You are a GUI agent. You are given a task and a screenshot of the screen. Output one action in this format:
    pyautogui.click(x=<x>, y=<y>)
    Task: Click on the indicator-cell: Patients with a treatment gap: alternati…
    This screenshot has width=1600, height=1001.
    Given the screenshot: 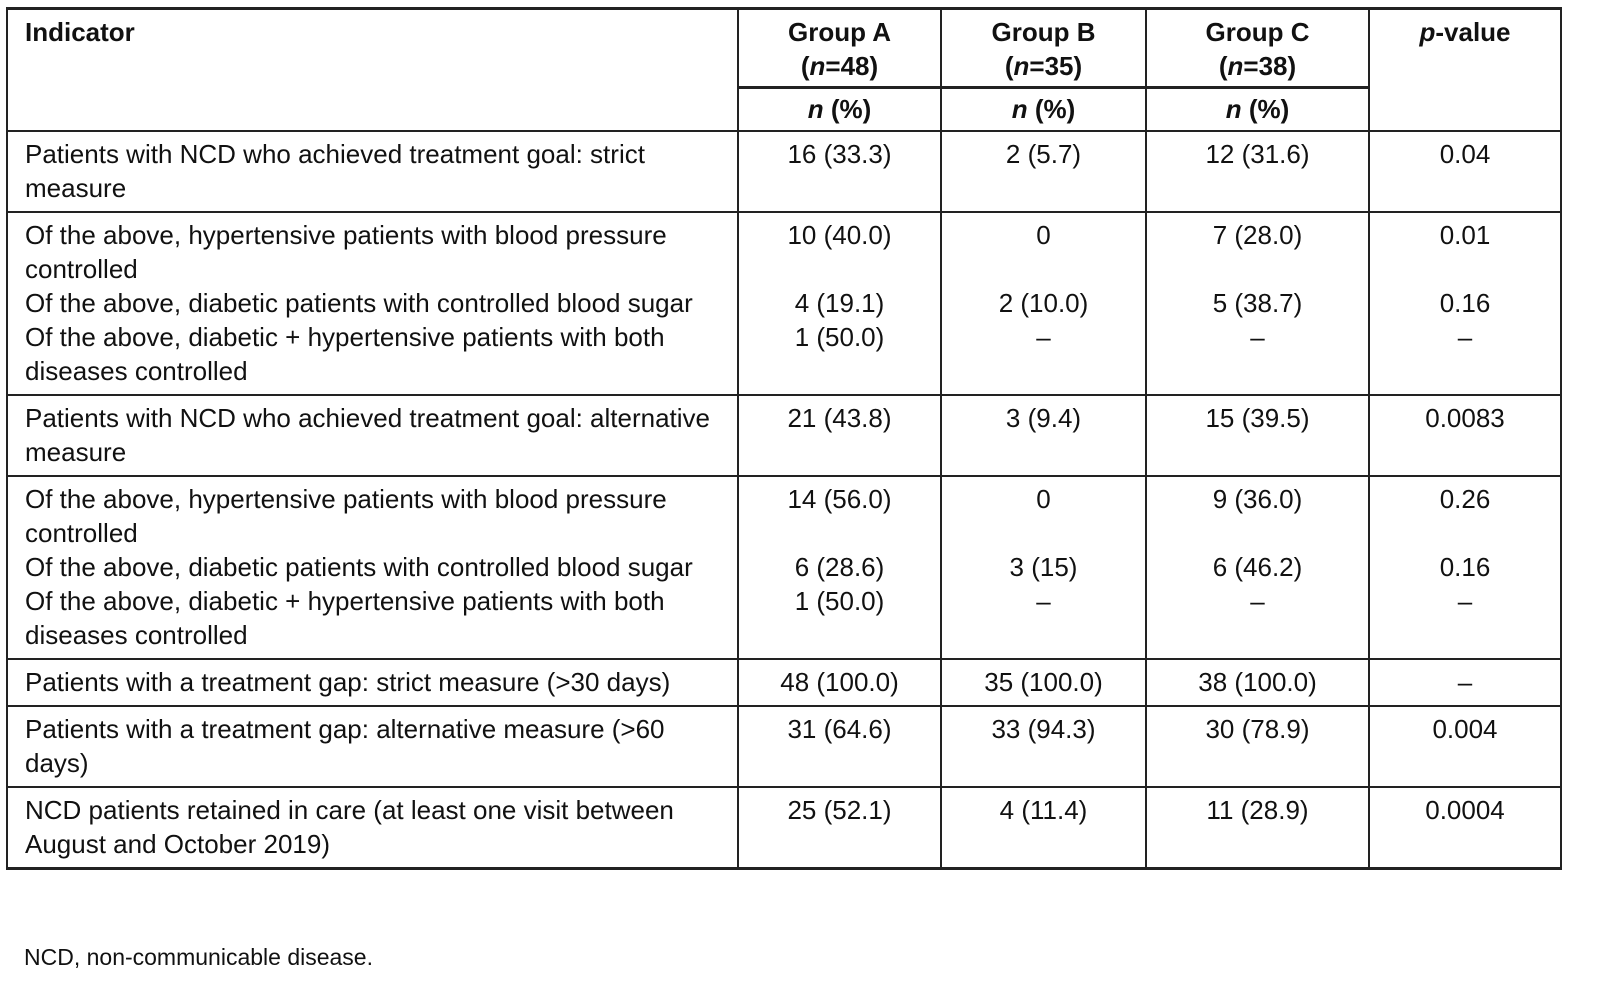 What is the action you would take?
    pyautogui.click(x=372, y=746)
    